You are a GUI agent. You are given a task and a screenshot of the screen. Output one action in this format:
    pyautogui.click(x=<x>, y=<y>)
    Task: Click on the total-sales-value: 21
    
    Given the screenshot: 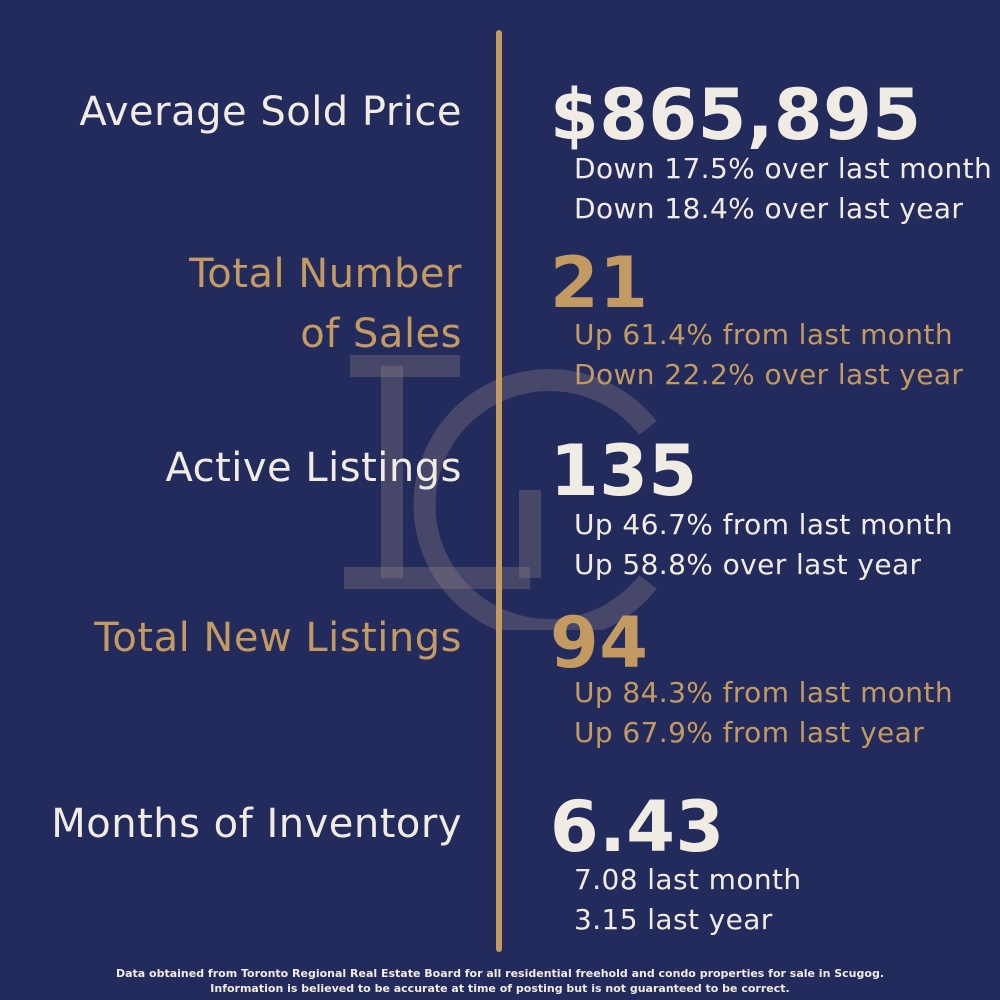 What is the action you would take?
    pyautogui.click(x=599, y=283)
    